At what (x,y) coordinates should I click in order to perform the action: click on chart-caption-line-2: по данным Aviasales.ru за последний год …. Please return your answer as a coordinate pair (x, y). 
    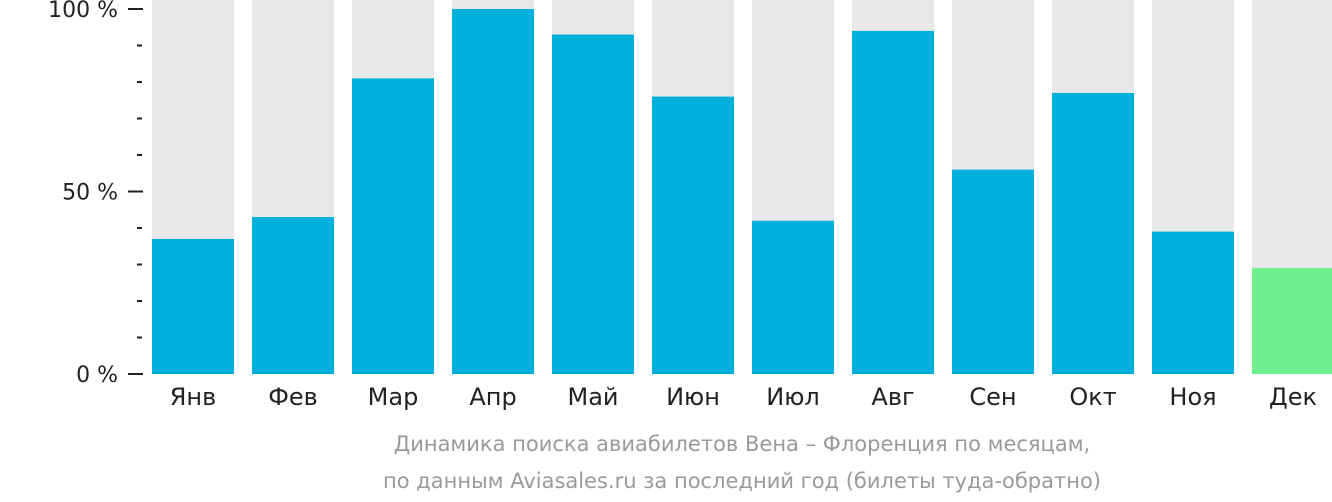
    Looking at the image, I should click on (742, 481).